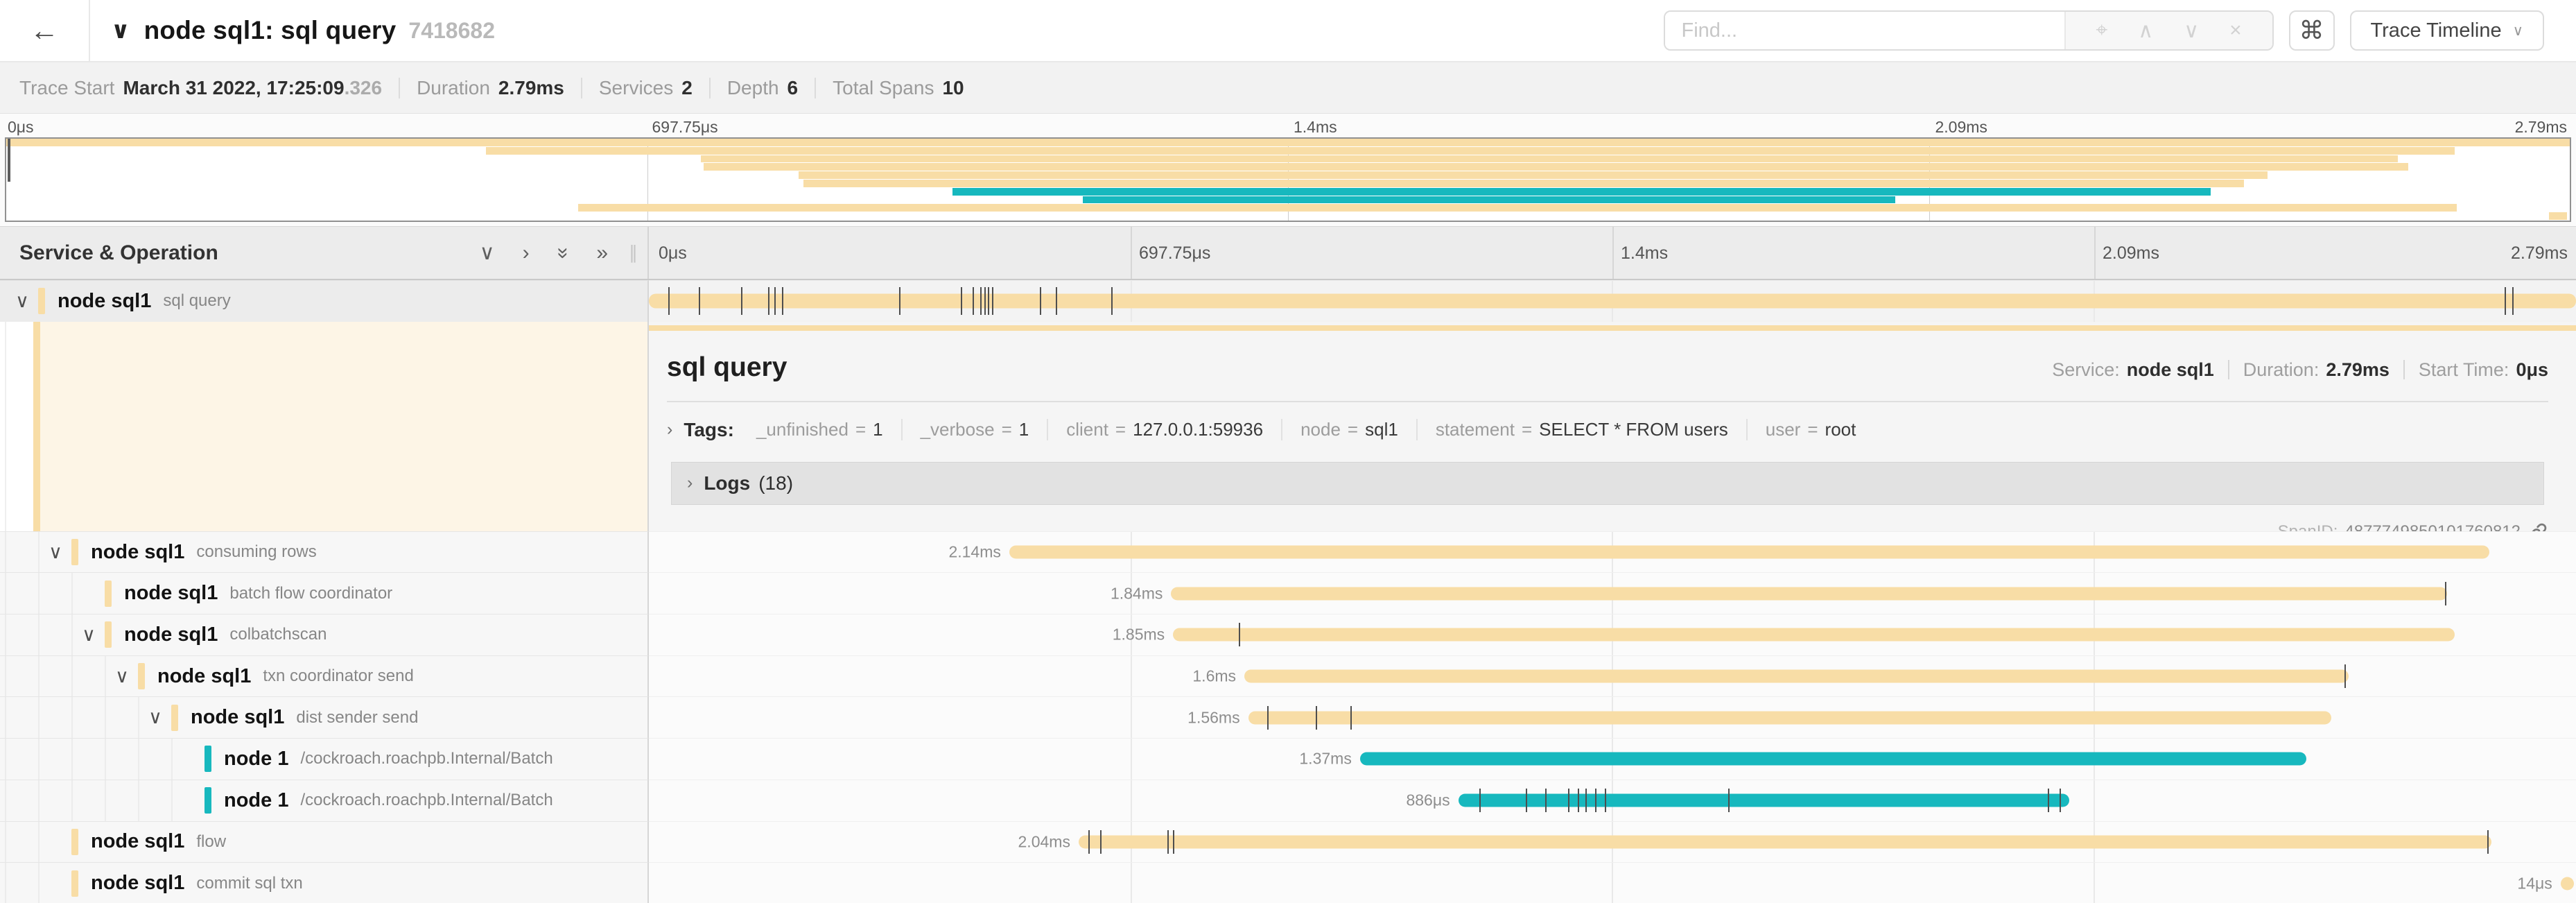 The image size is (2576, 903). I want to click on expand-one-icon: ›, so click(526, 252).